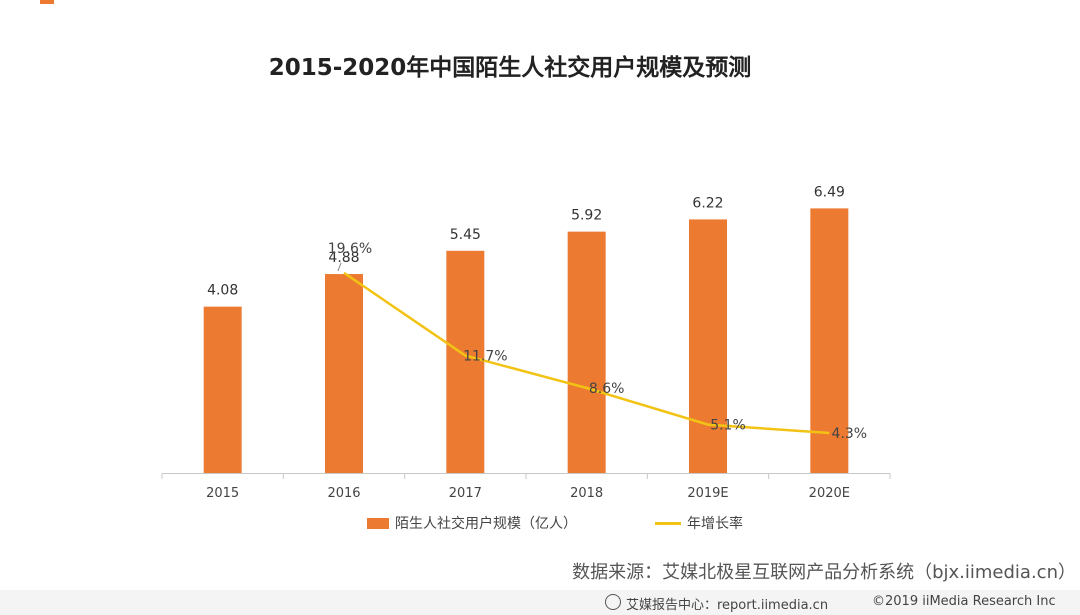 The height and width of the screenshot is (615, 1080). What do you see at coordinates (47, 2) in the screenshot?
I see `brand-corner-mark` at bounding box center [47, 2].